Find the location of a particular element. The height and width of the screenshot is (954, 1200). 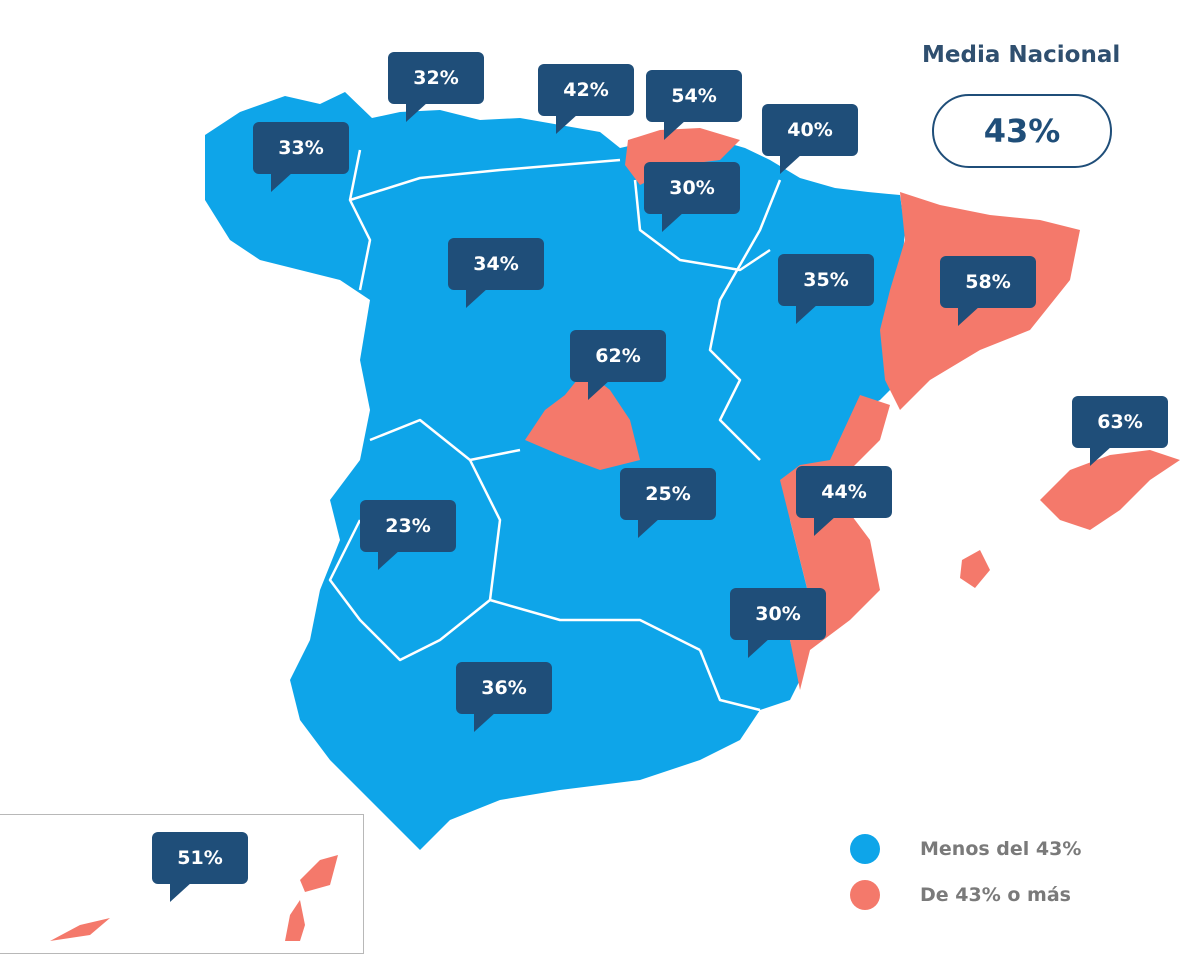

region-value-bubble: 63% is located at coordinates (1120, 431).